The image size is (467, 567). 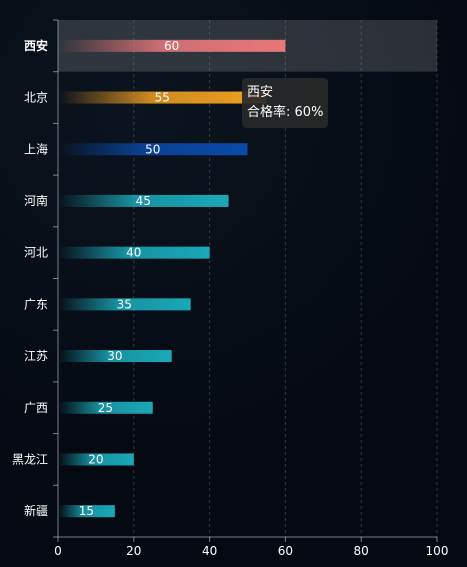 What do you see at coordinates (36, 253) in the screenshot?
I see `category-label: 河北` at bounding box center [36, 253].